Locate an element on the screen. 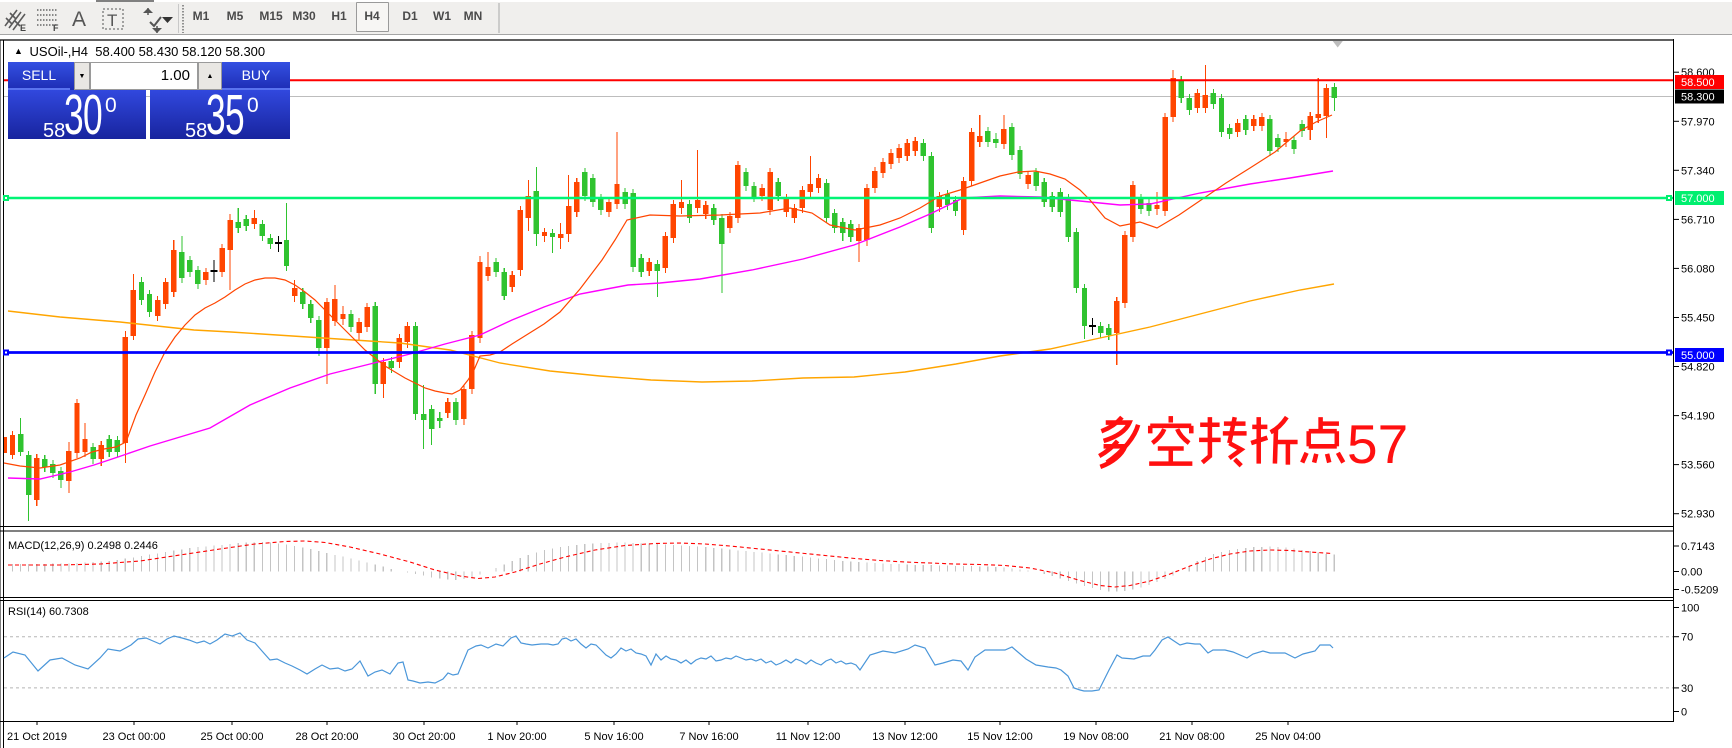  svg-text: E is located at coordinates (23, 28).